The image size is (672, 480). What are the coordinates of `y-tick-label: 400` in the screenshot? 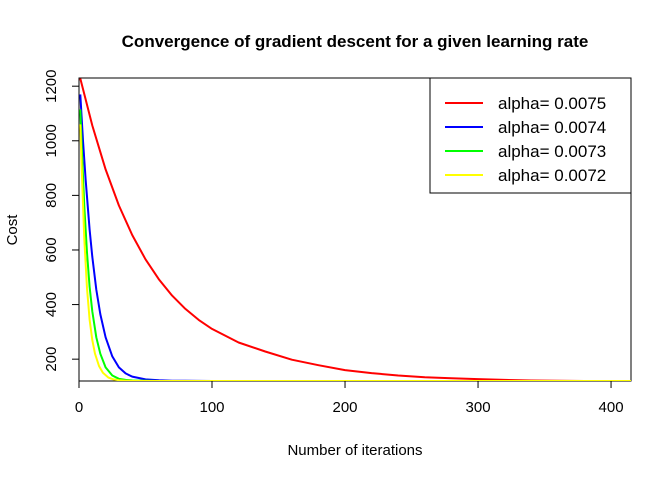 It's located at (51, 304).